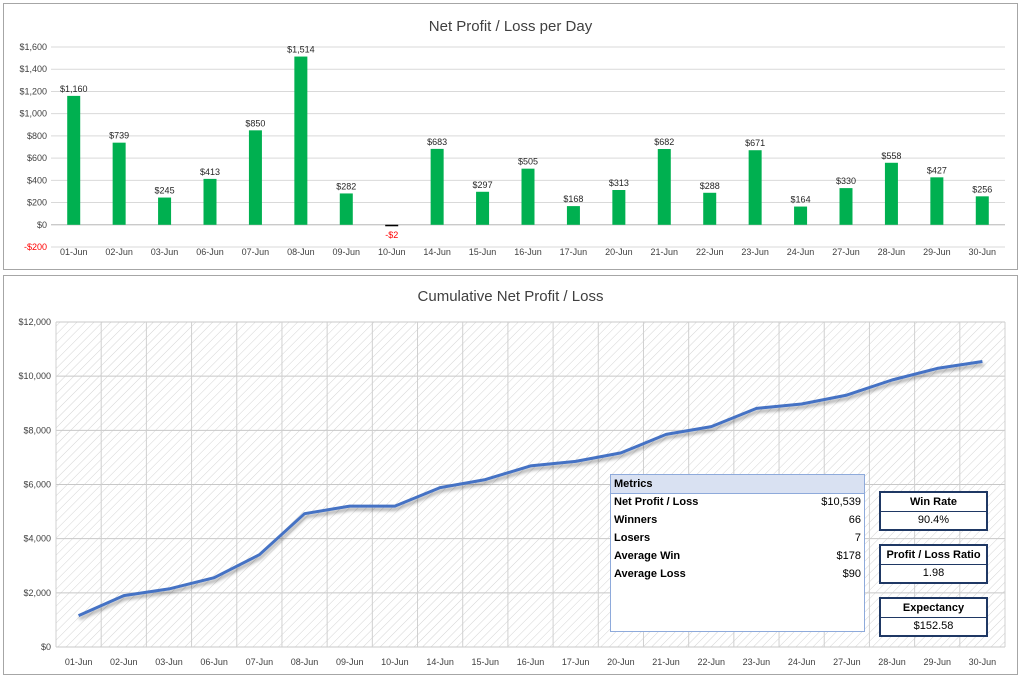 This screenshot has height=679, width=1025. What do you see at coordinates (74, 89) in the screenshot?
I see `data-label: $1,160` at bounding box center [74, 89].